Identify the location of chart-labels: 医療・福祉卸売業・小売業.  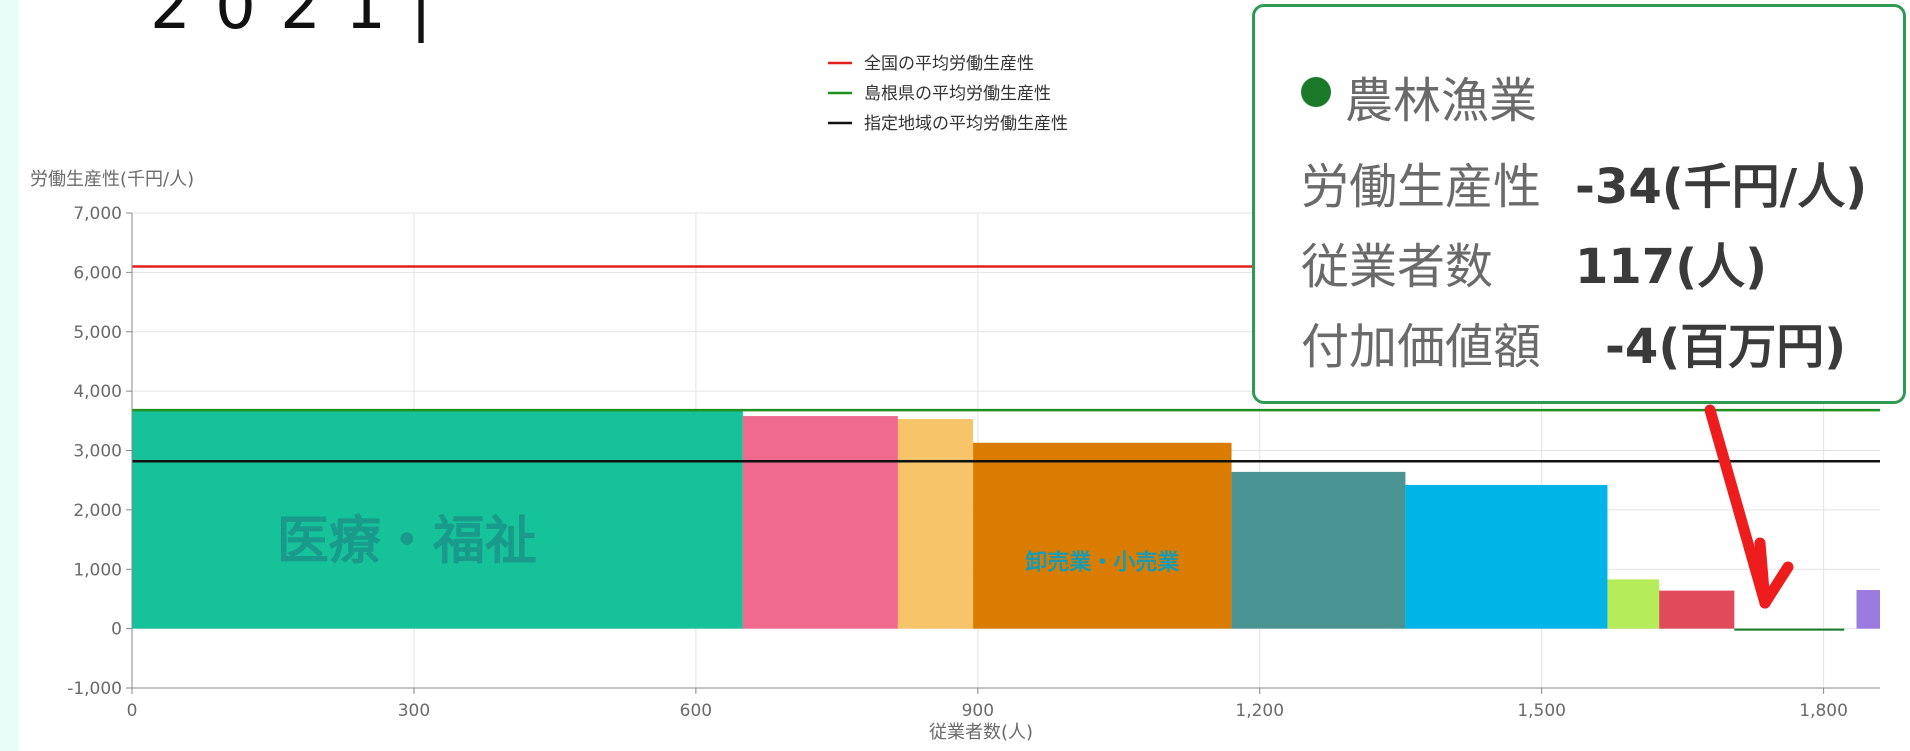
(728, 544).